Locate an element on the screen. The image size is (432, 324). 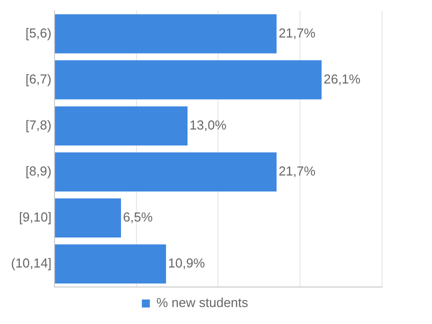
data-label: 6,5% is located at coordinates (138, 217).